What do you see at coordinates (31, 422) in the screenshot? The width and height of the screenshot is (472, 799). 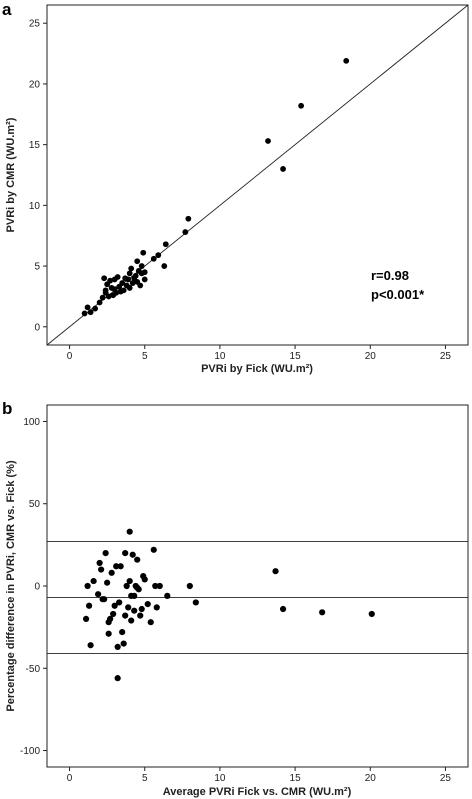 I see `y-tick-label: 100` at bounding box center [31, 422].